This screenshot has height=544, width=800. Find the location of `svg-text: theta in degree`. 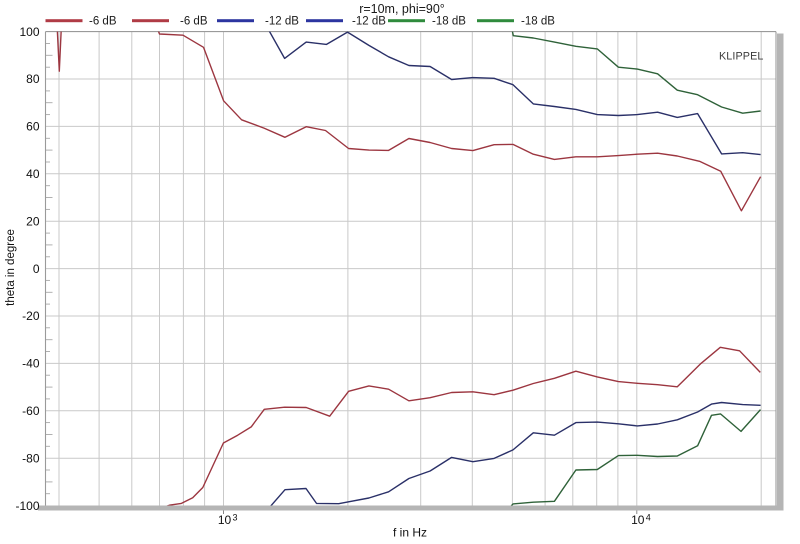

svg-text: theta in degree is located at coordinates (11, 267).